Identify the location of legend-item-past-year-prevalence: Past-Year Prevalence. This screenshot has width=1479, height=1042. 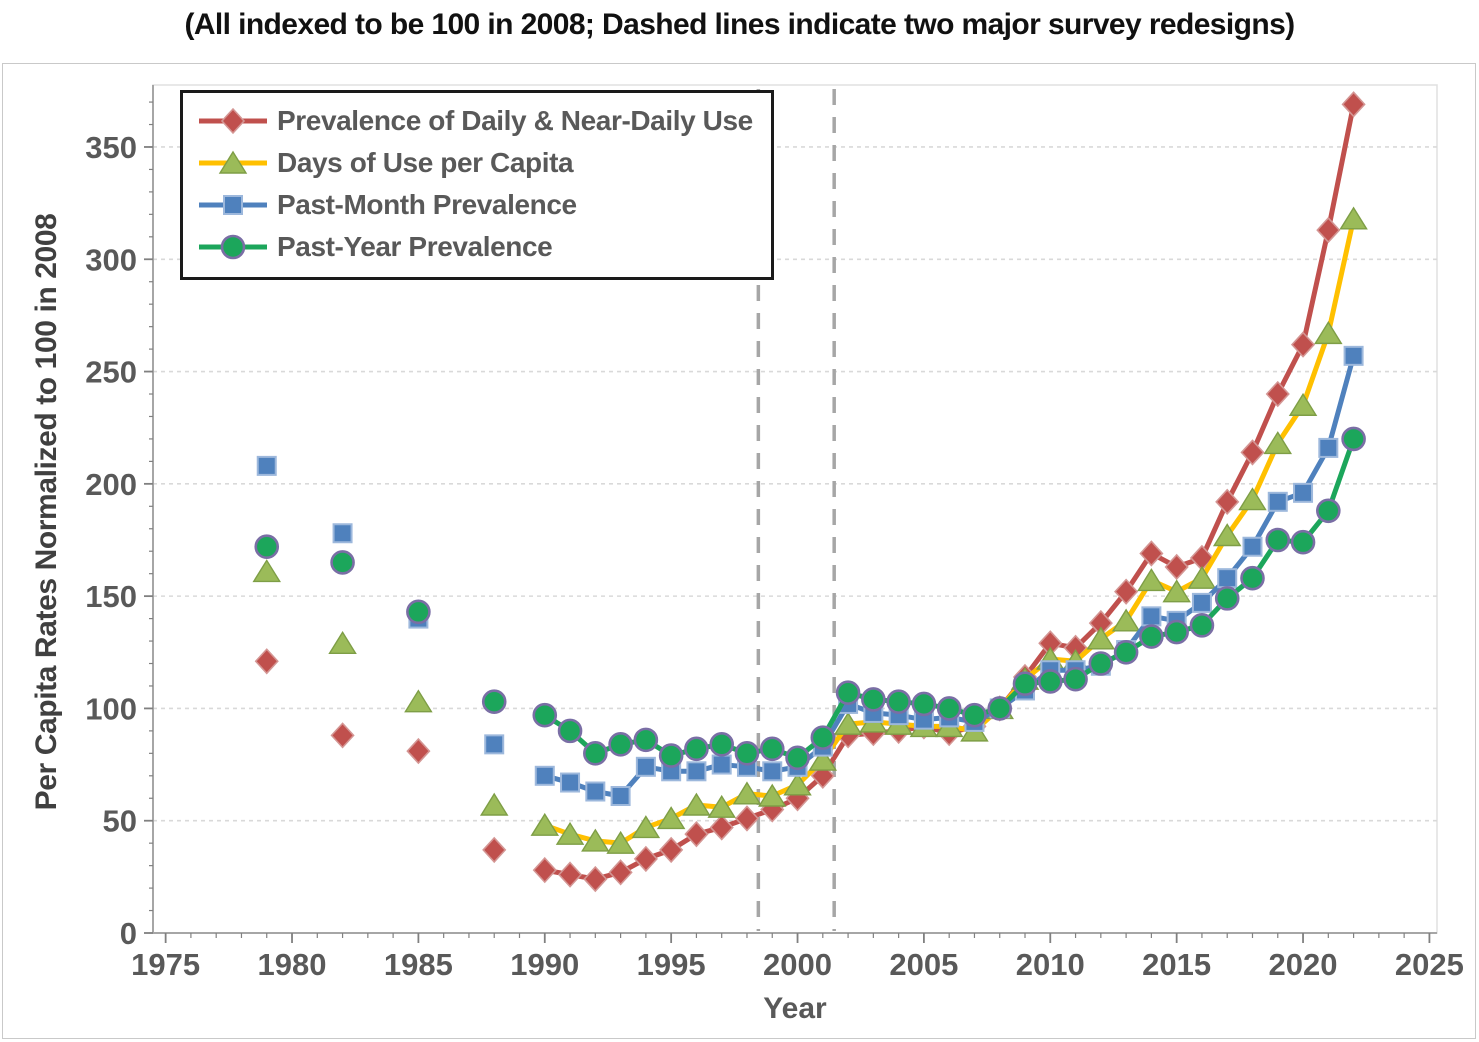
(475, 247).